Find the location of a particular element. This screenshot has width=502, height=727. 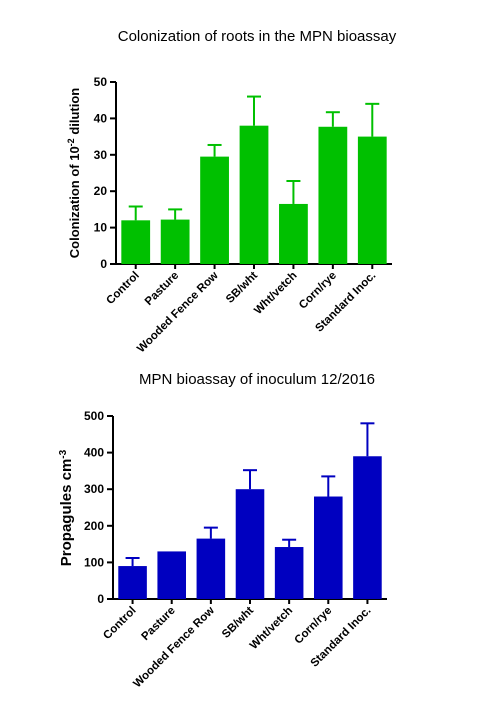

chart2-y-tick-label: 200 is located at coordinates (94, 526).